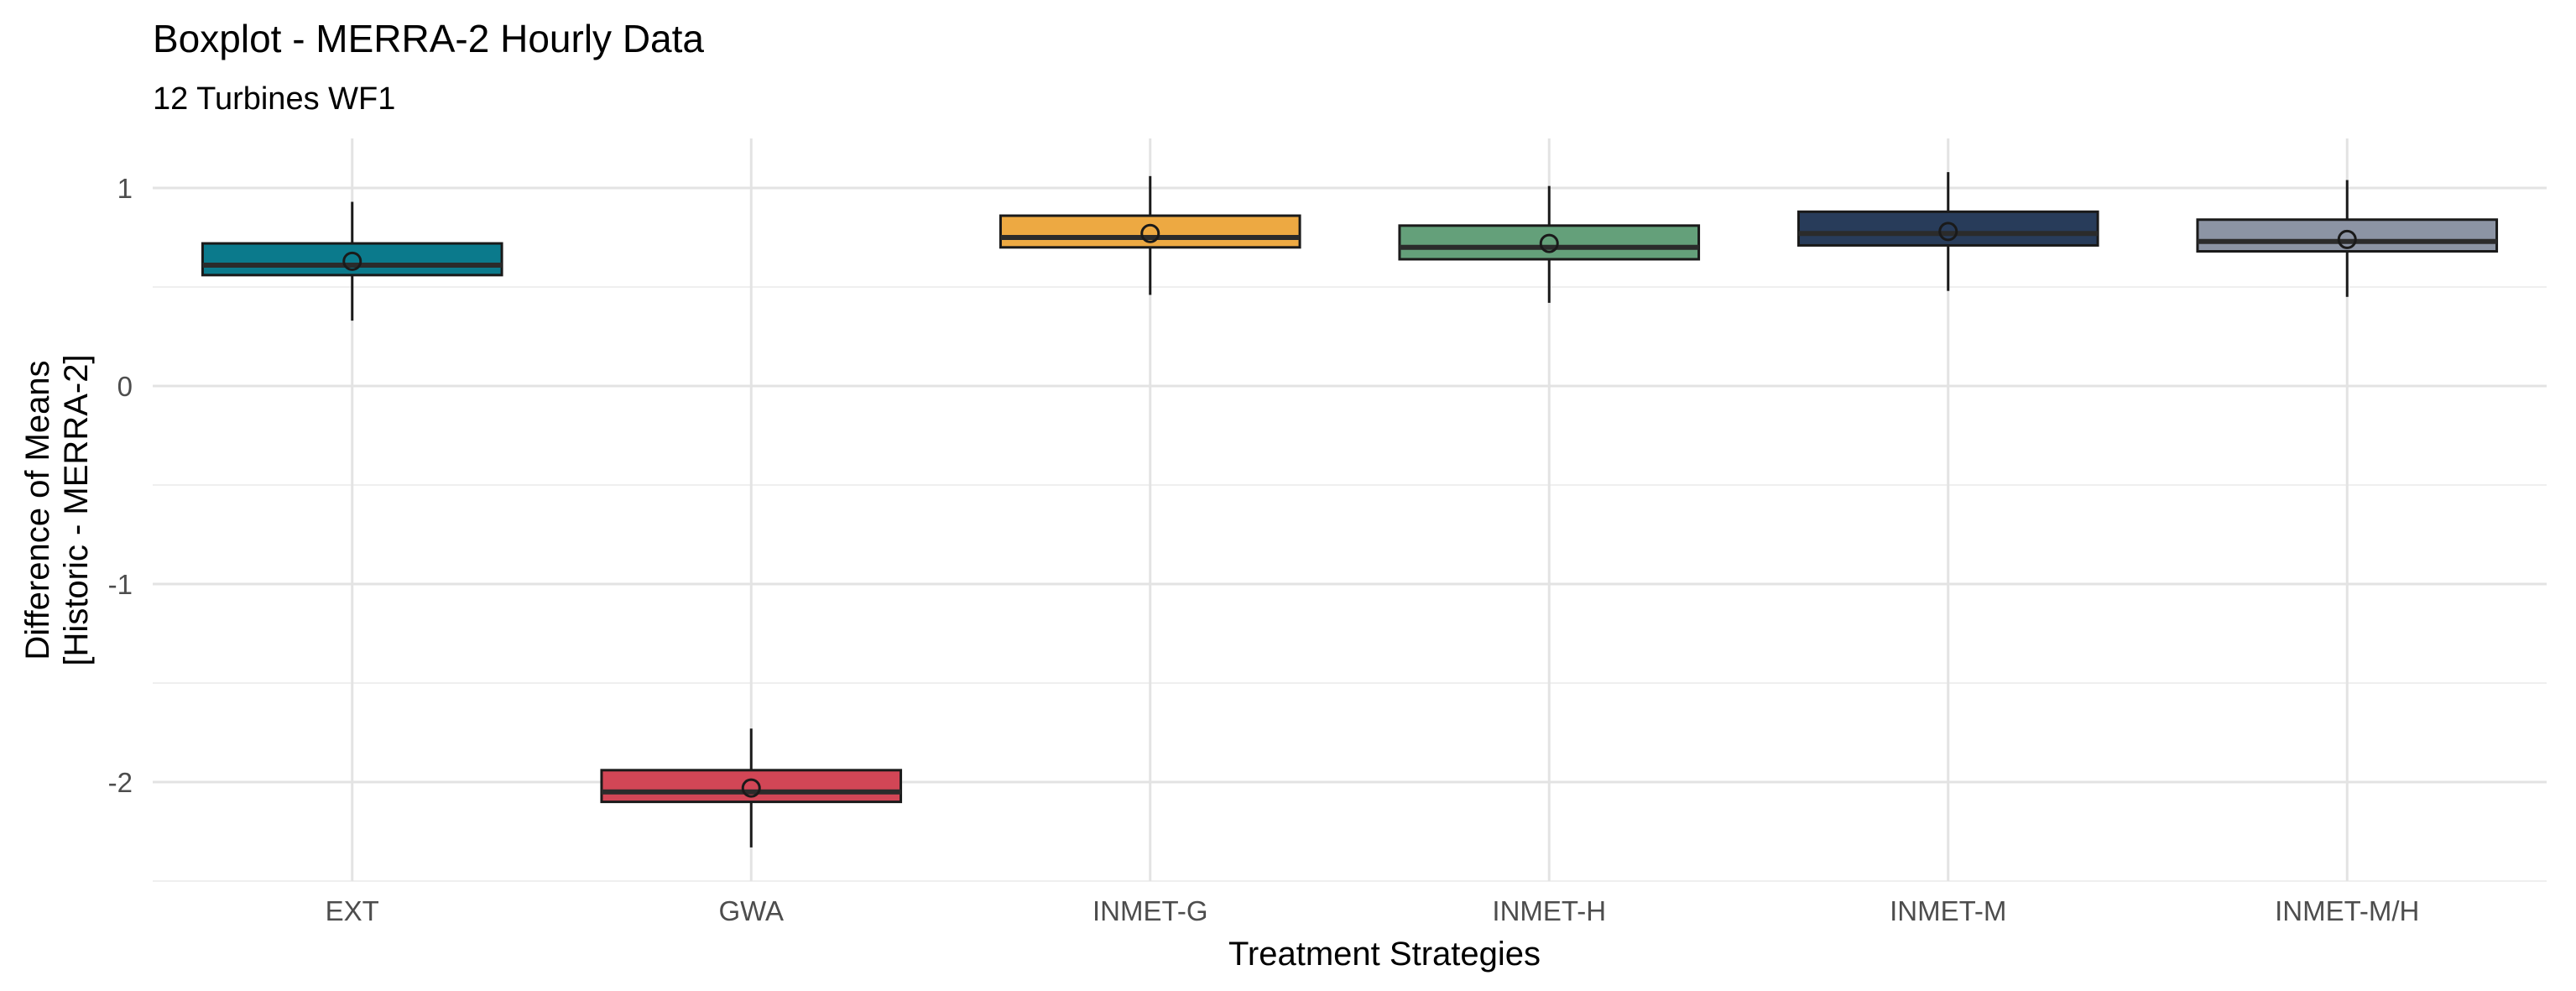 The image size is (2576, 991). Describe the element at coordinates (1549, 910) in the screenshot. I see `x-tick-label: INMET-H` at that location.